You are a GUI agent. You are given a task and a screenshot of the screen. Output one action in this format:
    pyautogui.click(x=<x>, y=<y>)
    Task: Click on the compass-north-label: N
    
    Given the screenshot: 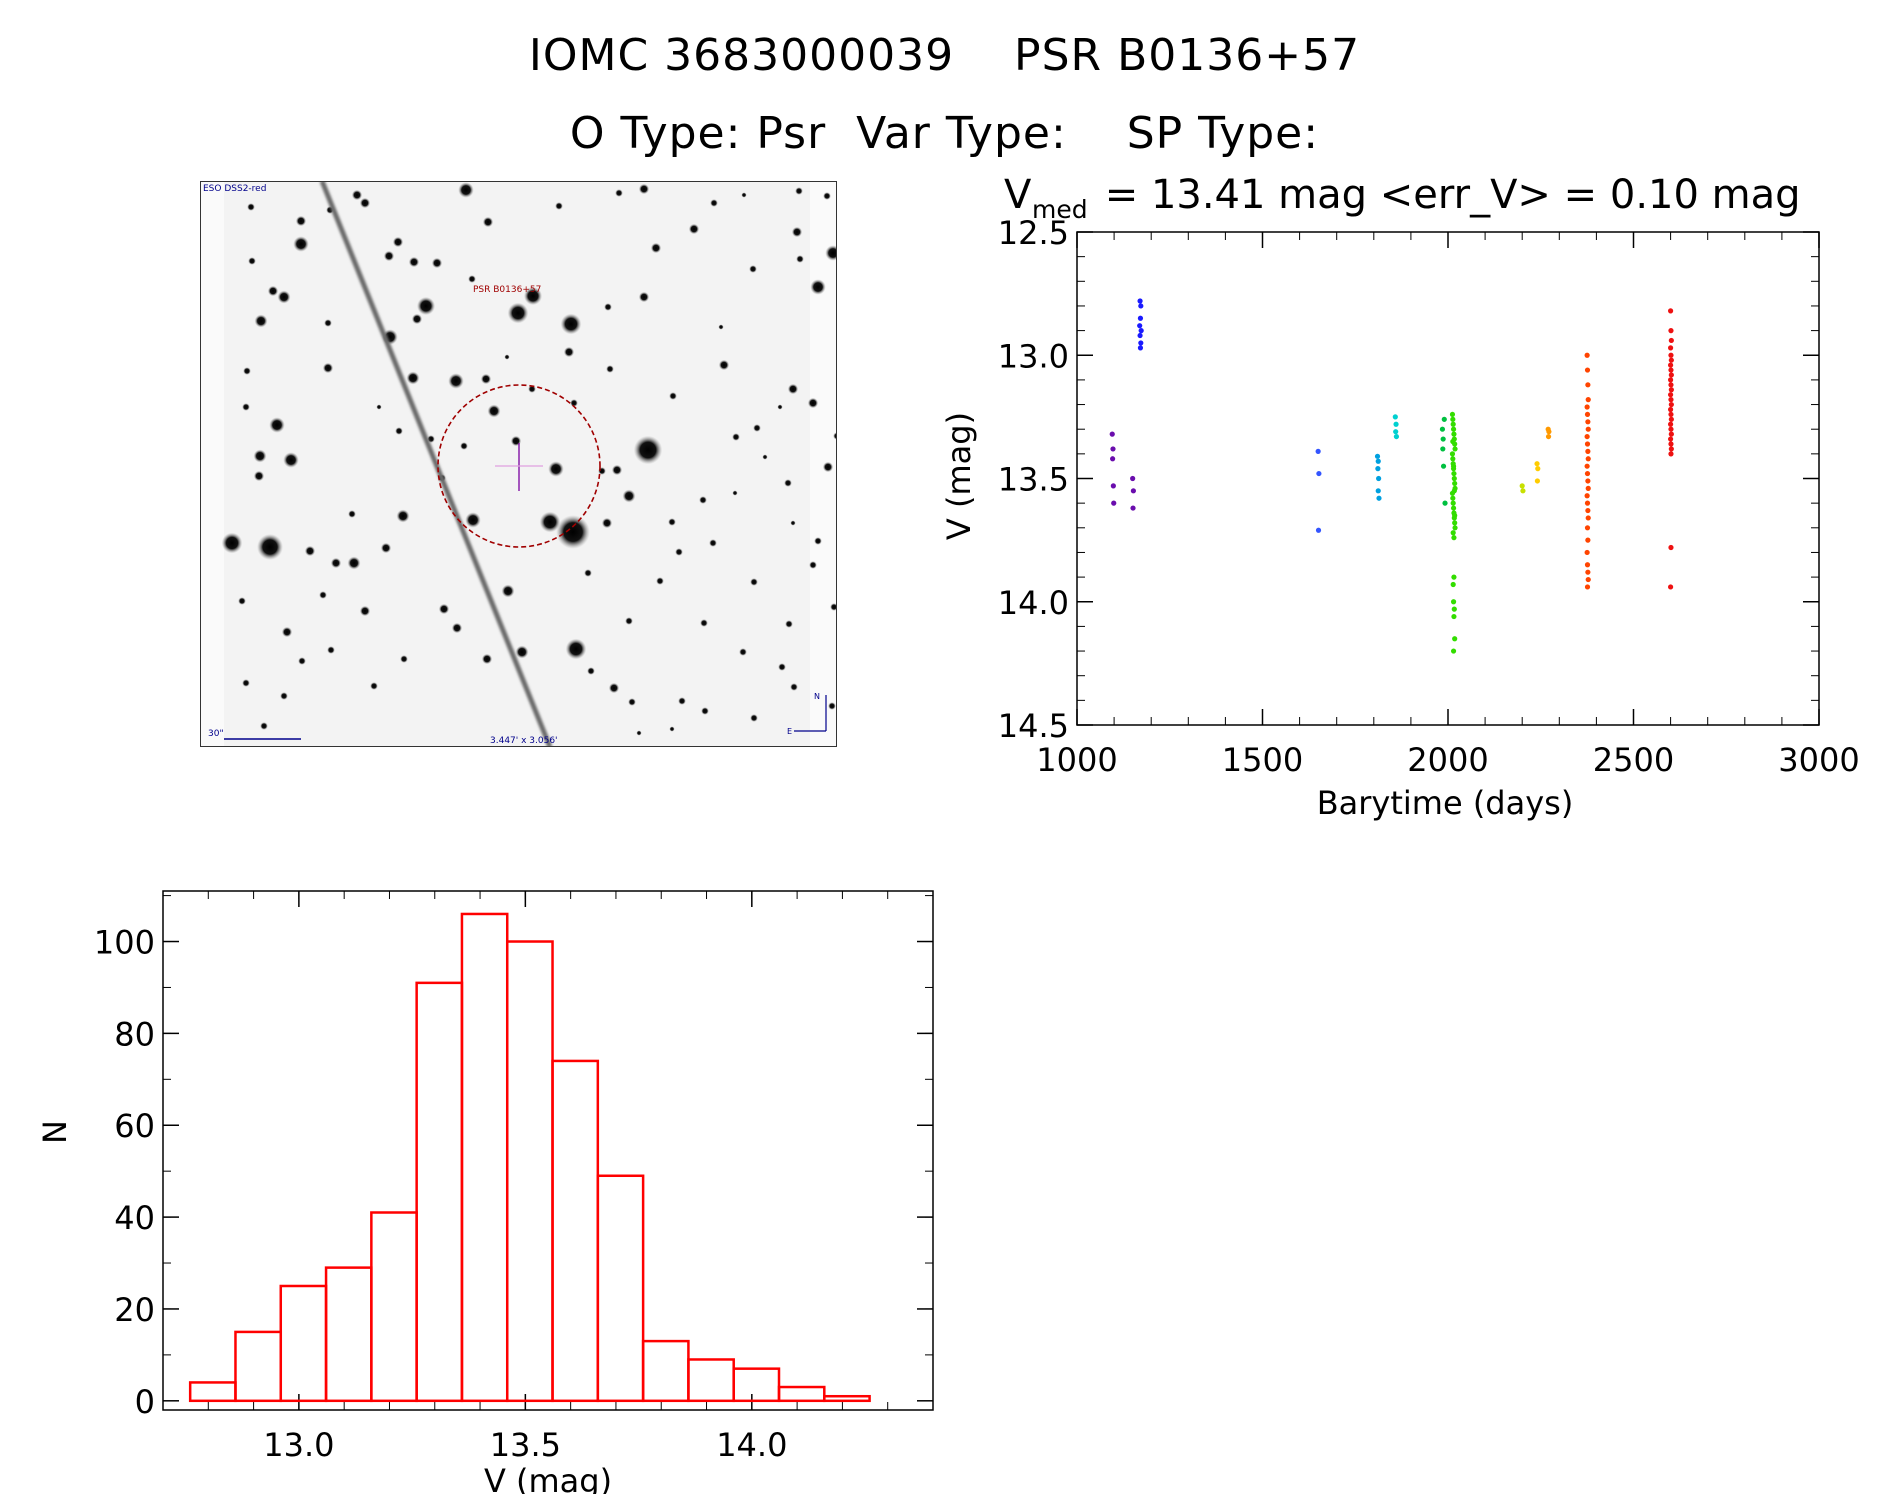 What is the action you would take?
    pyautogui.click(x=817, y=696)
    